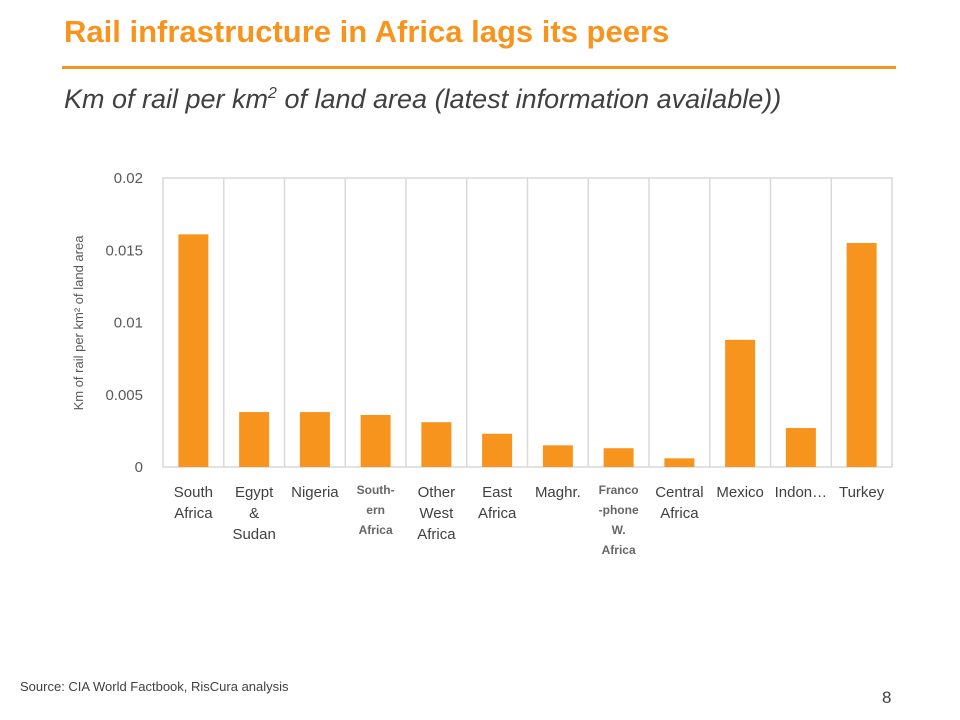  I want to click on y-tick-label: 0.005, so click(124, 395).